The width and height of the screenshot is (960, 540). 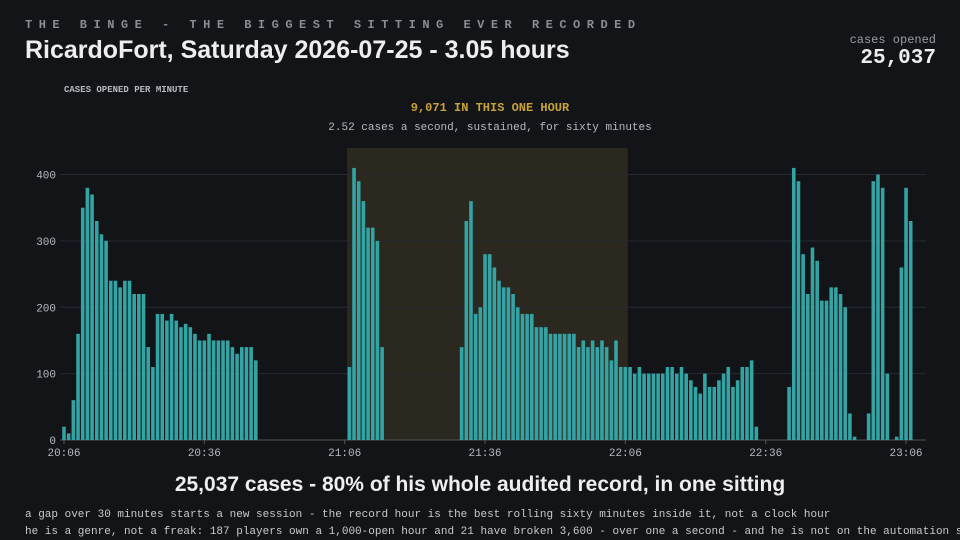 I want to click on y-axis-label: CASES OPENED PER MINUTE, so click(x=126, y=90).